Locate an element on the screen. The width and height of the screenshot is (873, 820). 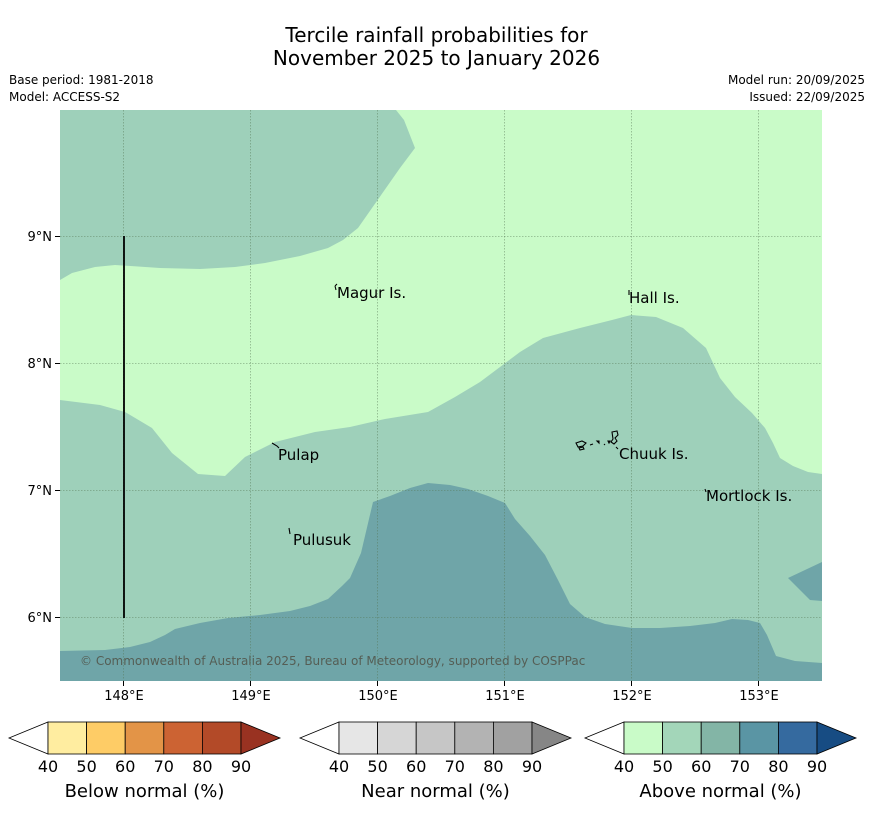
region-above-50-north is located at coordinates (237, 195).